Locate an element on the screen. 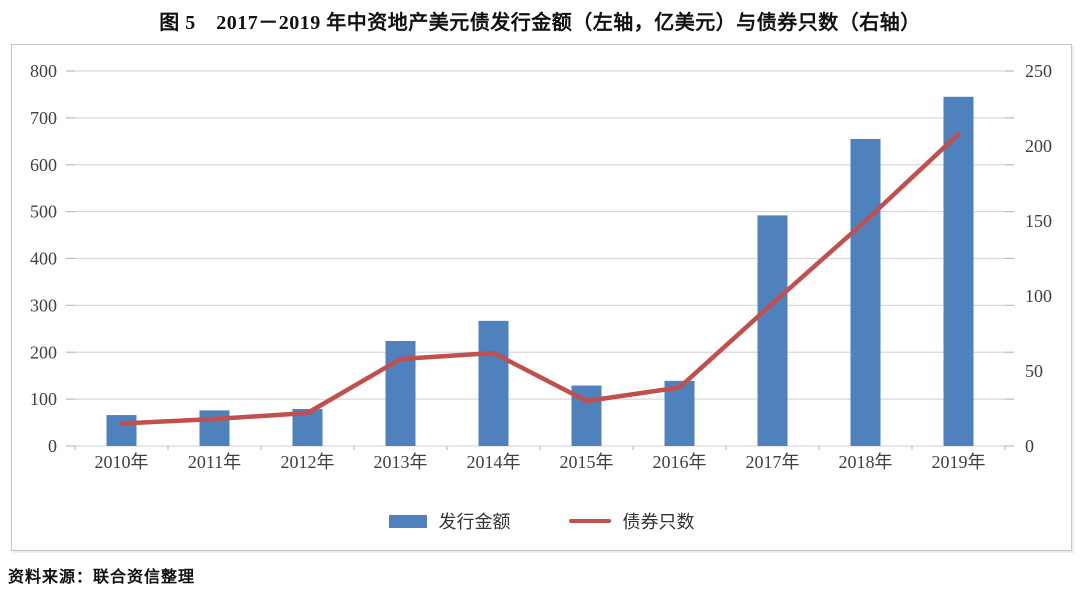  left-axis-label-400: 400 is located at coordinates (43, 259).